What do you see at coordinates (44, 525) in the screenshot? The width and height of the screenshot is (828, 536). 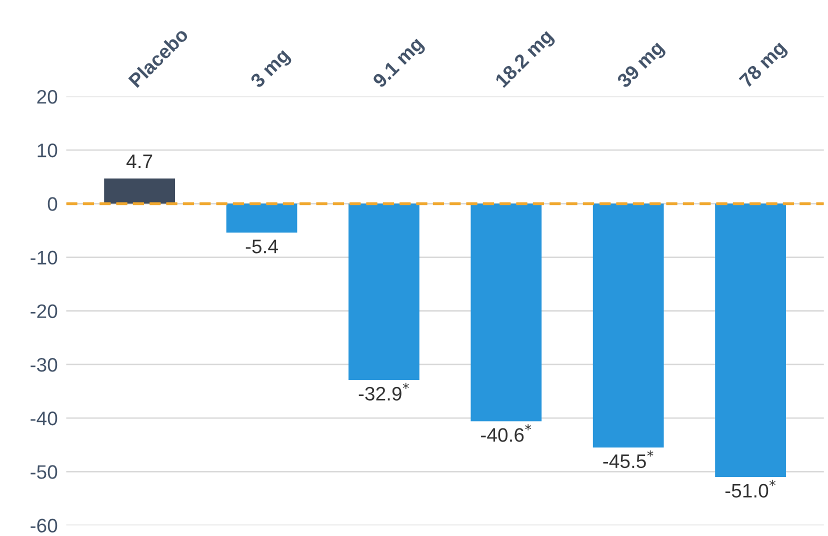 I see `y-tick-label: -60` at bounding box center [44, 525].